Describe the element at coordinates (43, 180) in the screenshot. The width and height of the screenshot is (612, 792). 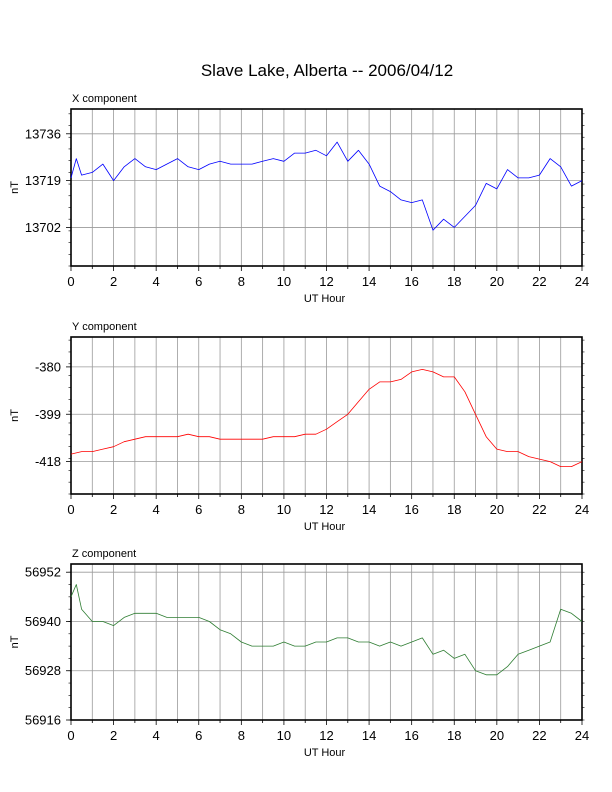
I see `y-tick-label: 13719` at that location.